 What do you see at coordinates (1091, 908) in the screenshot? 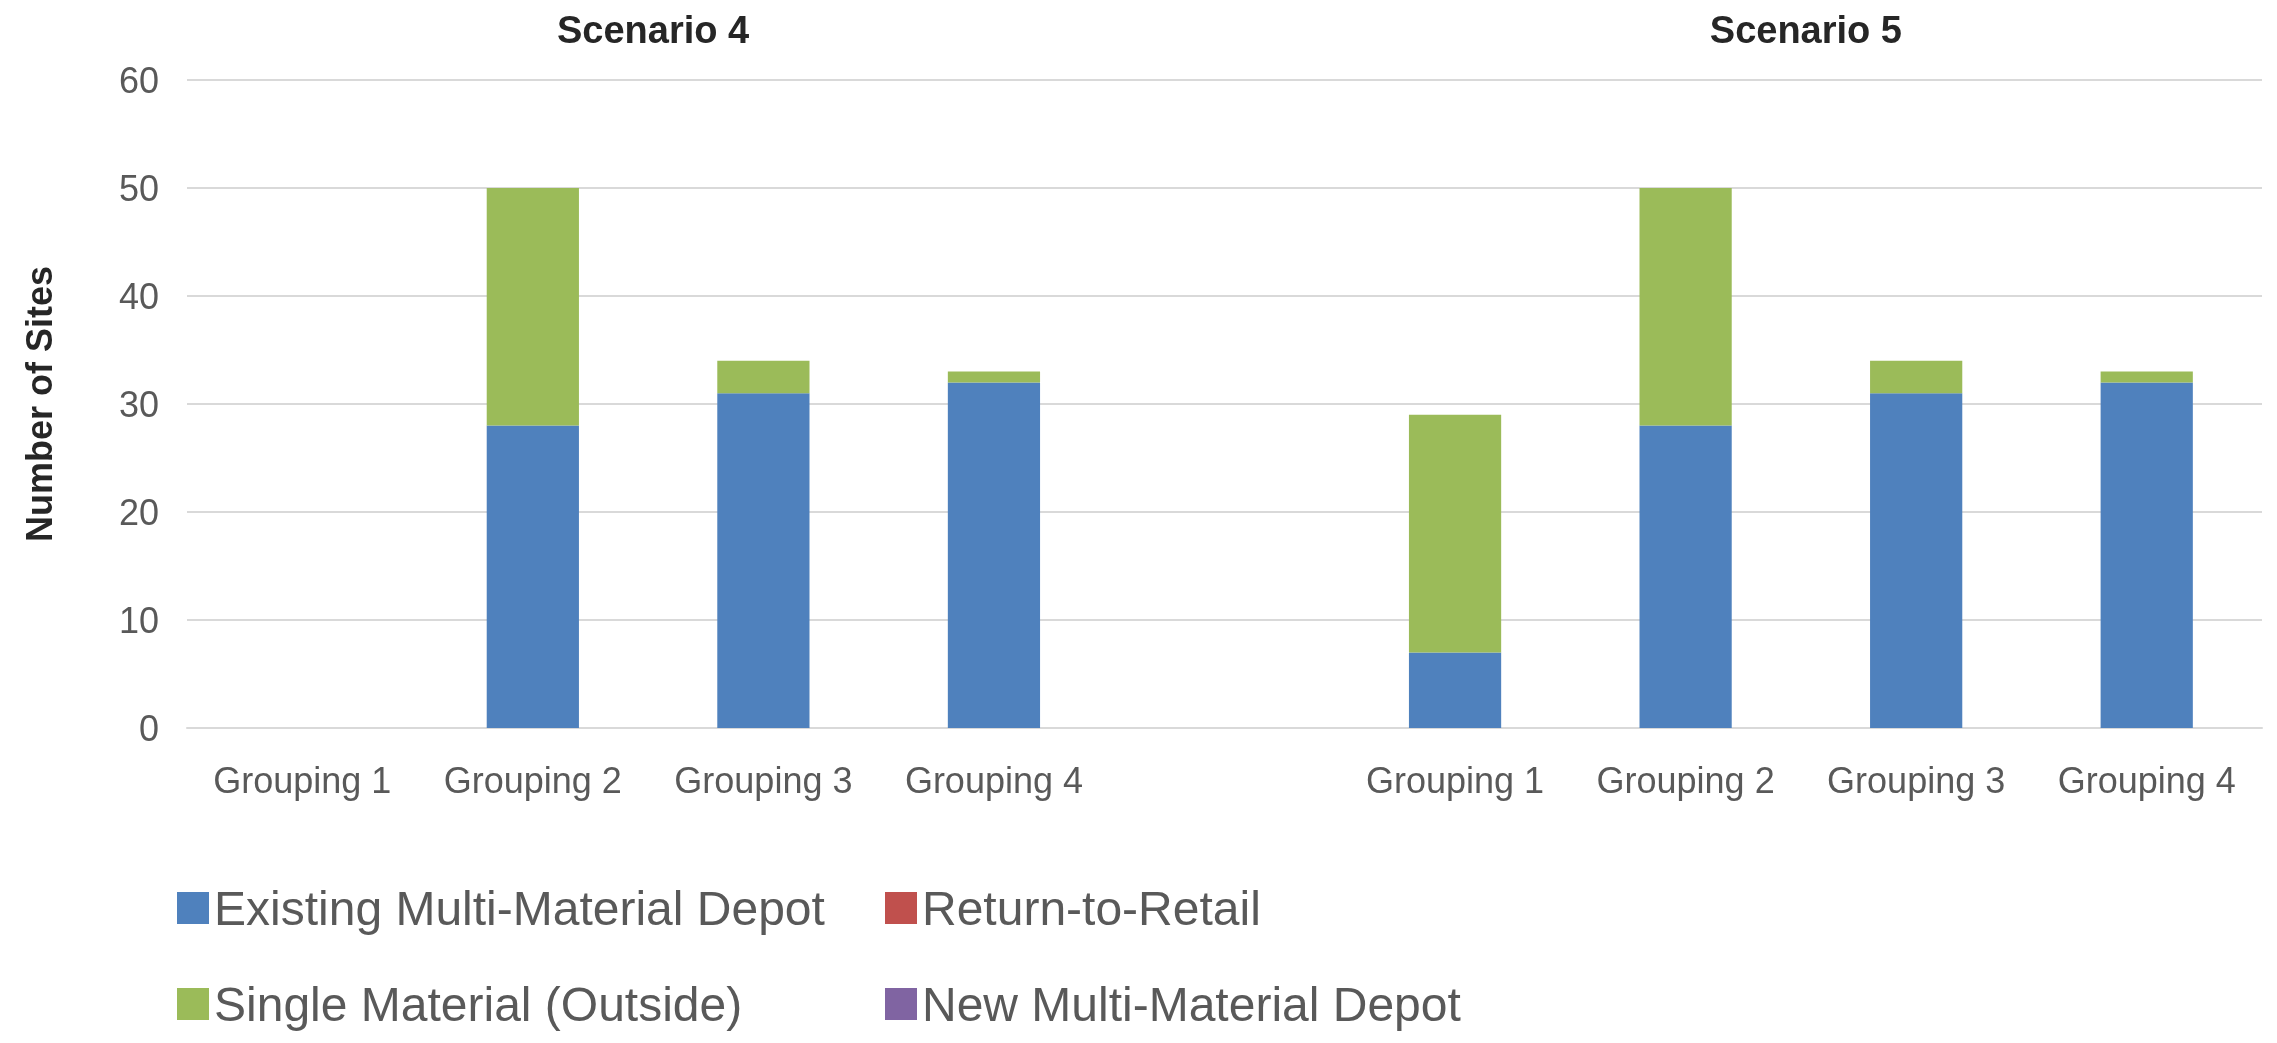
I see `legend-label: Return-to-Retail` at bounding box center [1091, 908].